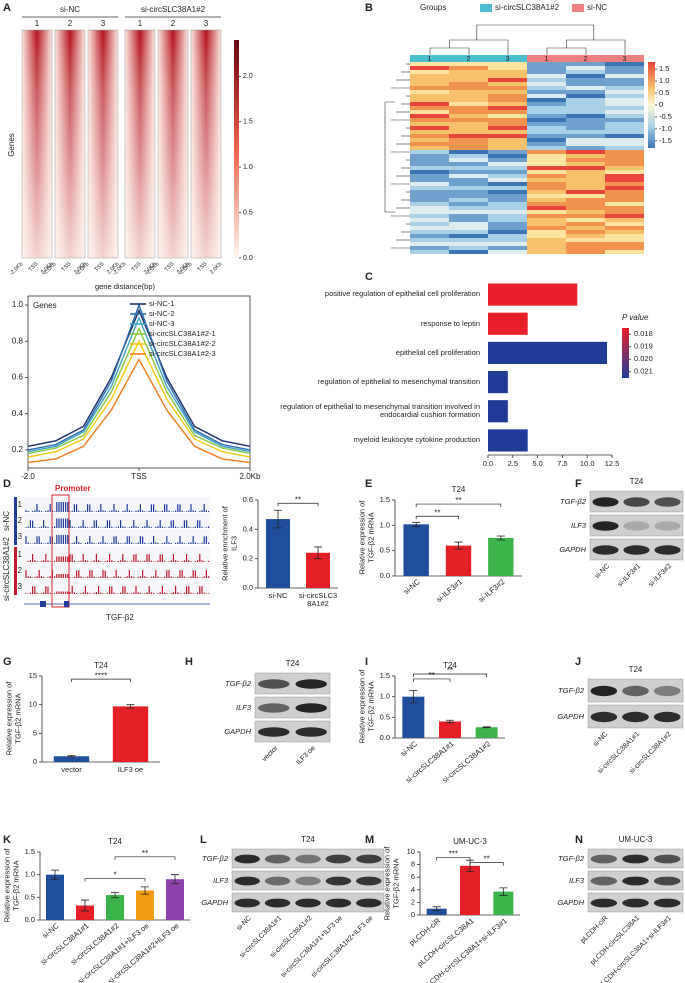 Image resolution: width=685 pixels, height=983 pixels. What do you see at coordinates (458, 500) in the screenshot?
I see `significance-label: **` at bounding box center [458, 500].